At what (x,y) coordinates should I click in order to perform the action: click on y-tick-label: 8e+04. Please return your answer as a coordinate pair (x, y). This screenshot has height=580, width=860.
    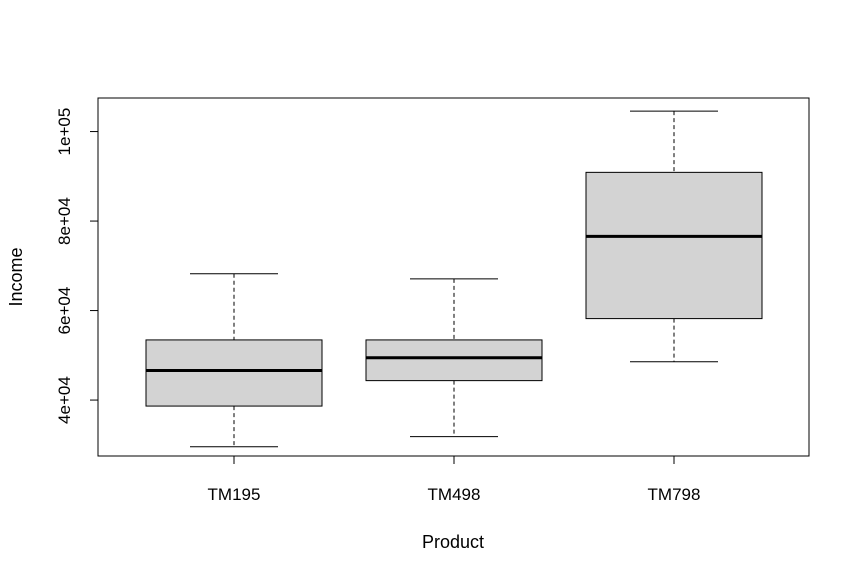
    Looking at the image, I should click on (64, 221).